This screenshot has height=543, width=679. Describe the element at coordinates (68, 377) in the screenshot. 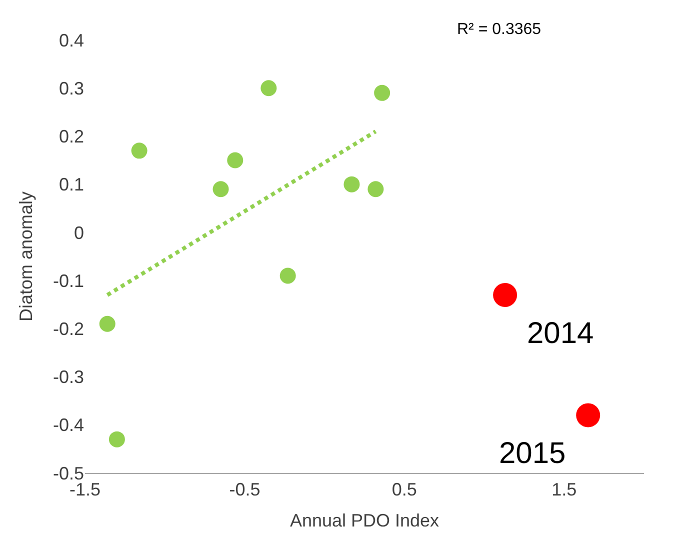

I see `y-tick-label: -0.3` at that location.